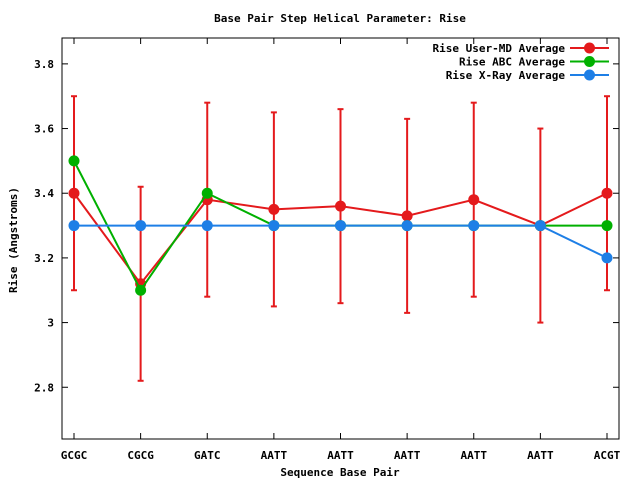 This screenshot has width=640, height=480. What do you see at coordinates (340, 18) in the screenshot?
I see `chart-title: Base Pair Step Helical Parameter: Rise` at bounding box center [340, 18].